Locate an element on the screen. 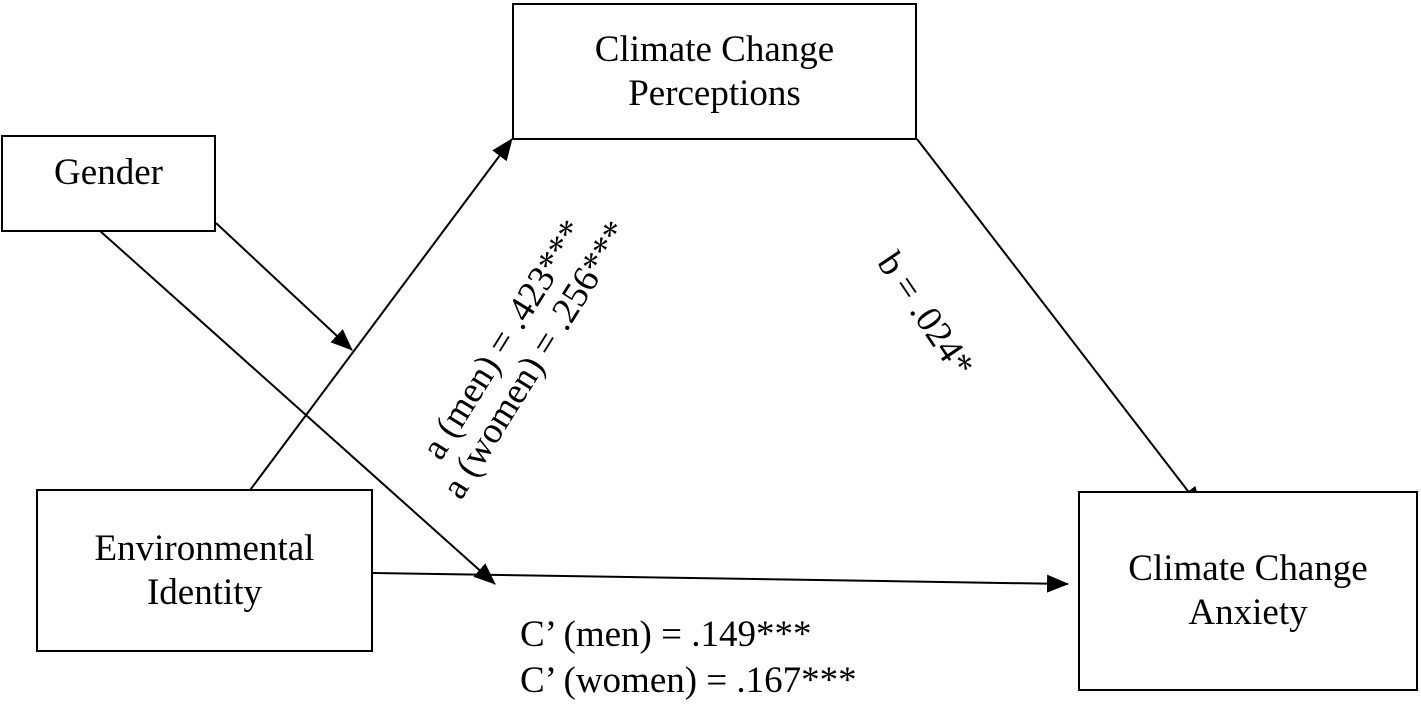 This screenshot has width=1421, height=704. path-b-arrow is located at coordinates (1059, 323).